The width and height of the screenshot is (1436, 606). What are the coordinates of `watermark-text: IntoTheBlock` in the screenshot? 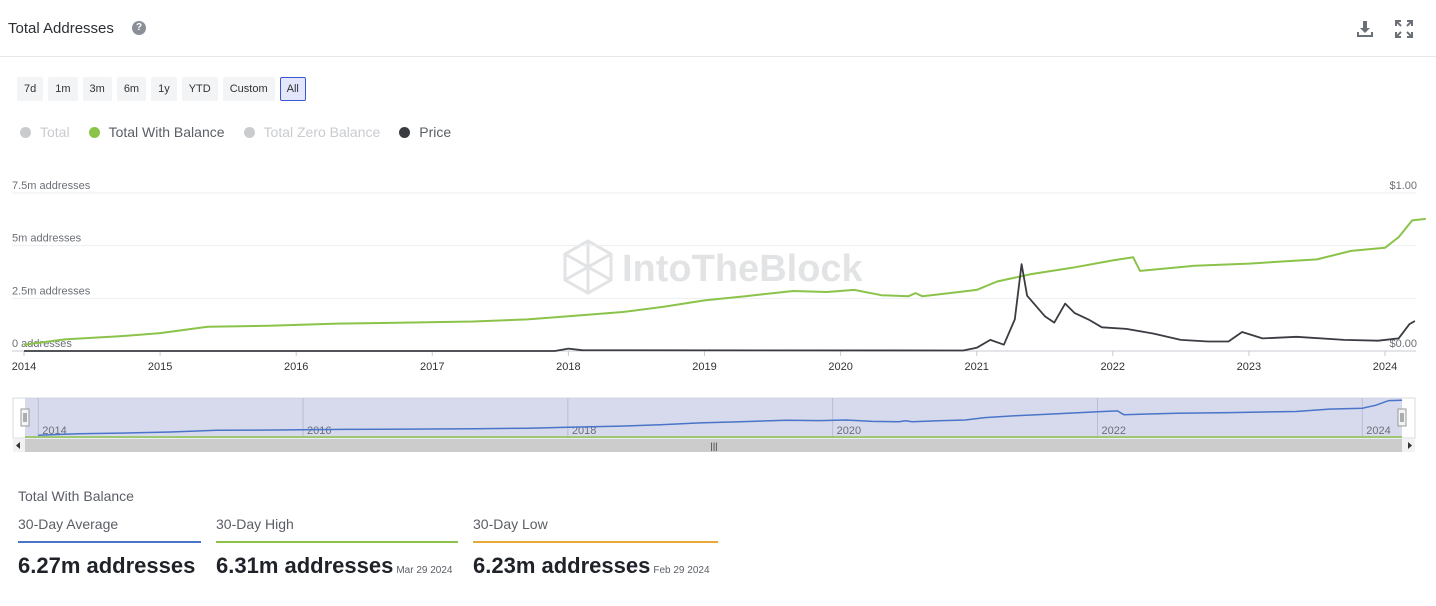 It's located at (743, 269).